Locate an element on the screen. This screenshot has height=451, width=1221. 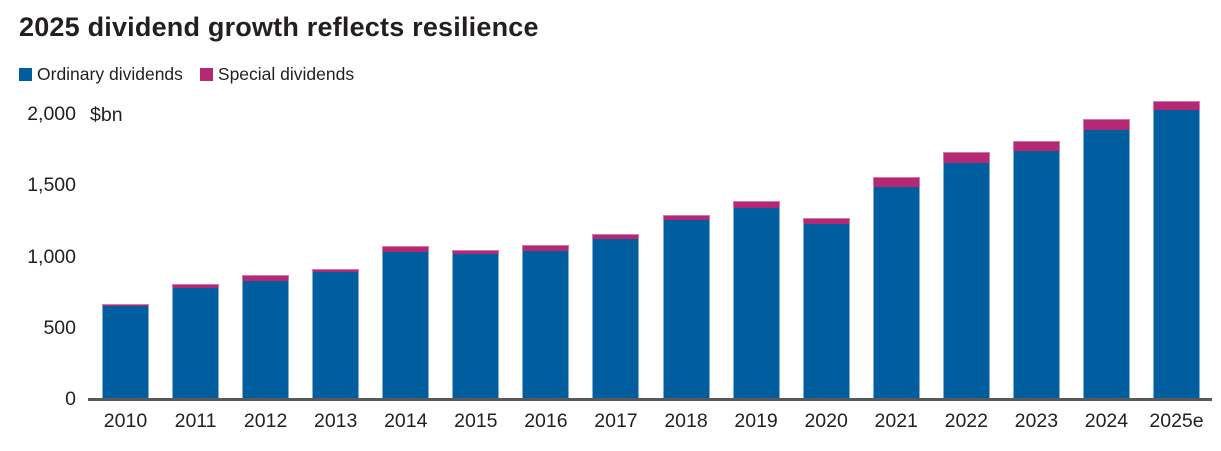
ordinary-dividends-swatch-icon is located at coordinates (25, 74).